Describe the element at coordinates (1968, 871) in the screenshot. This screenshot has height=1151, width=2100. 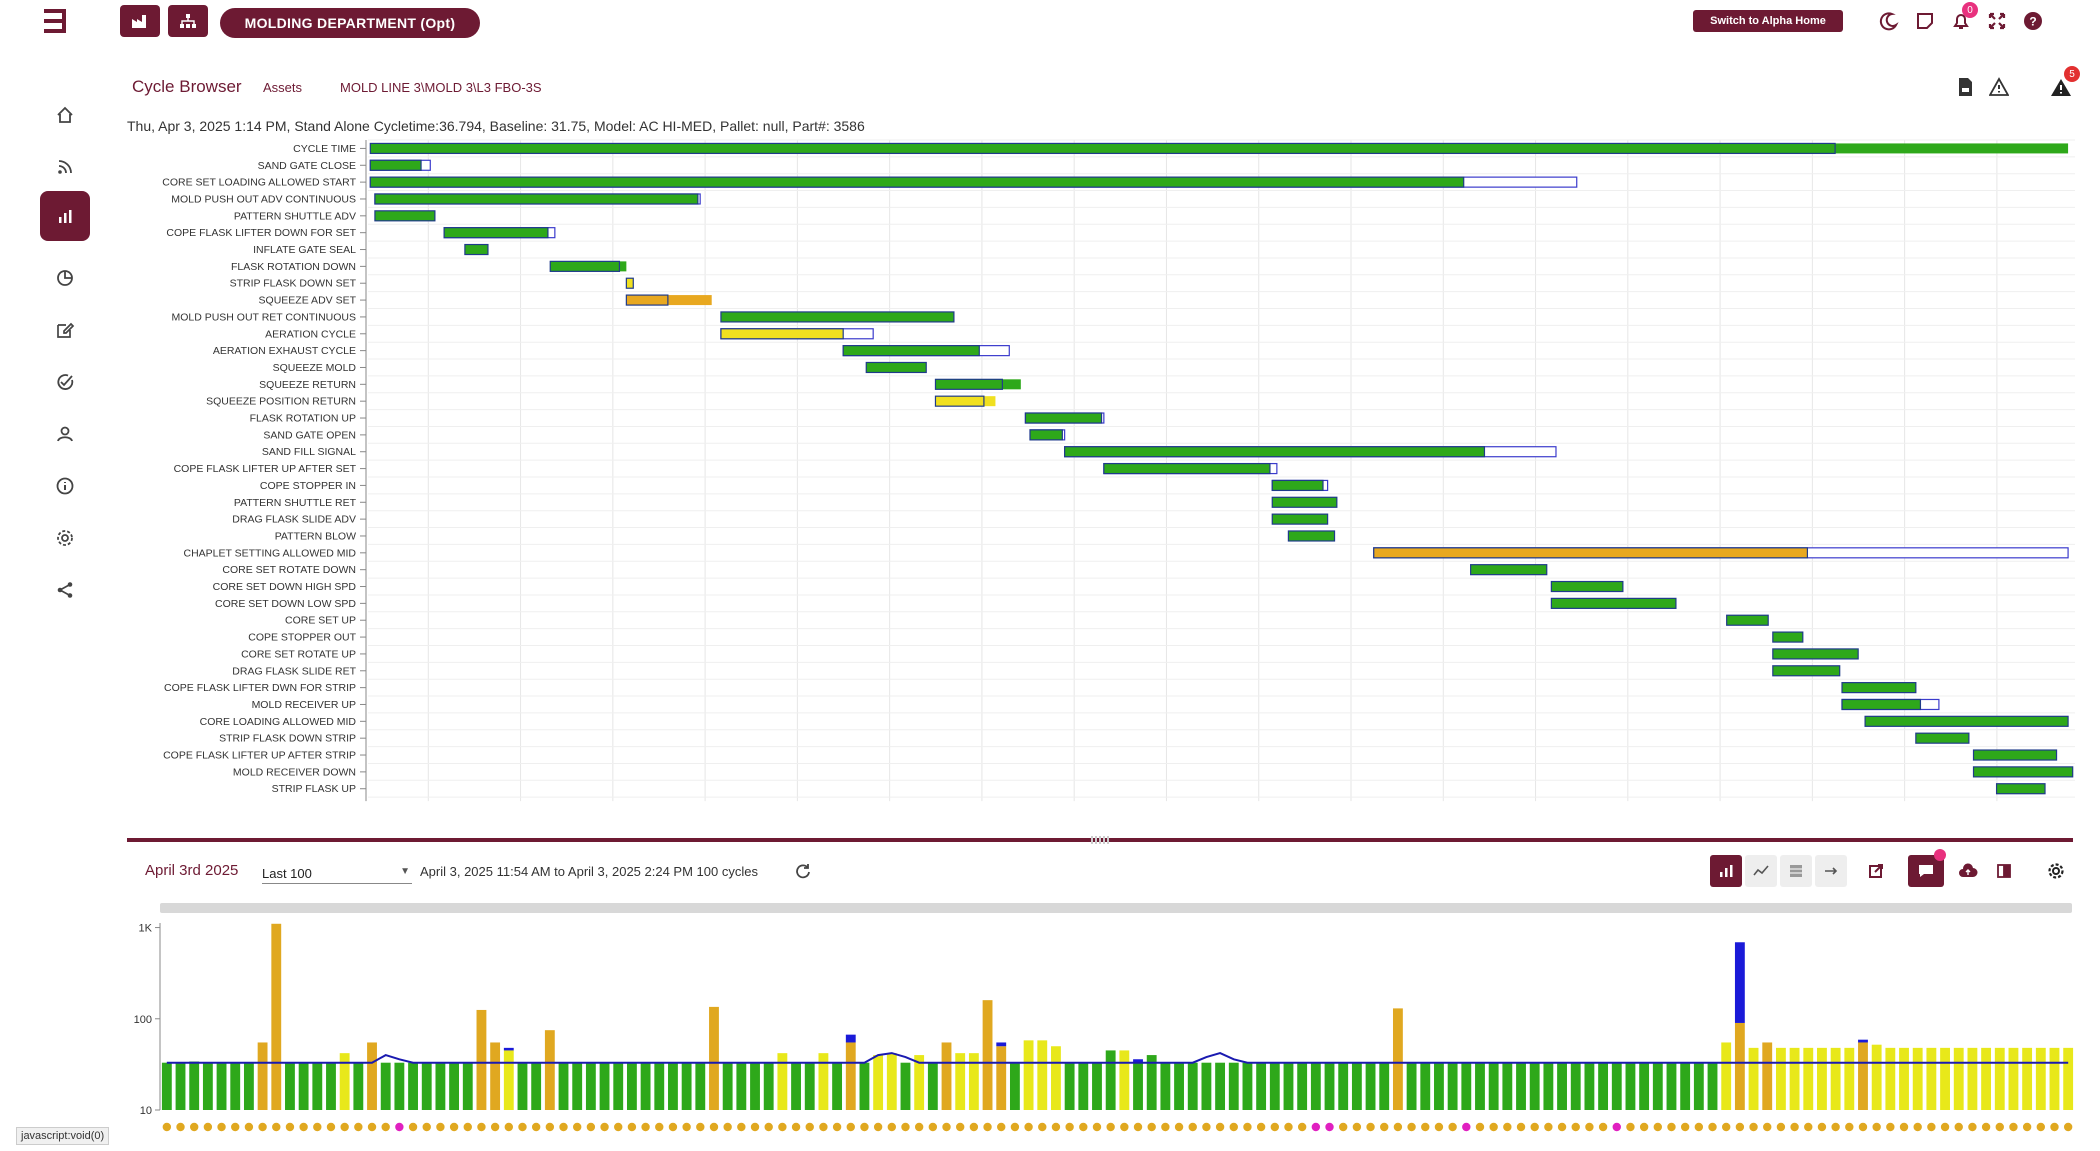
I see `upload-cloud-button` at that location.